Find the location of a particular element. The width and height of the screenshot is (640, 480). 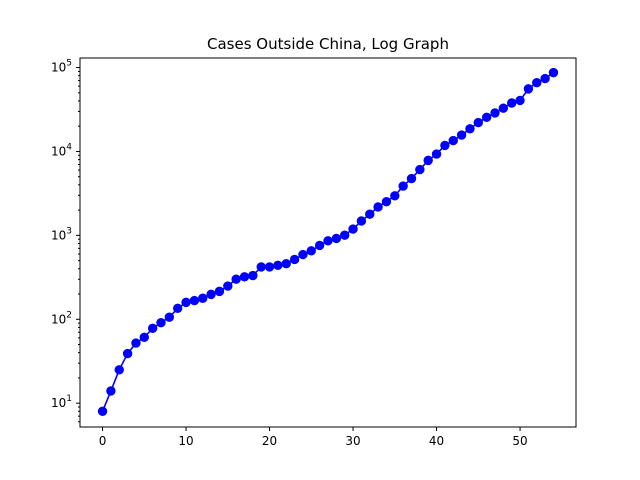

x-tick-label: 20 is located at coordinates (269, 441).